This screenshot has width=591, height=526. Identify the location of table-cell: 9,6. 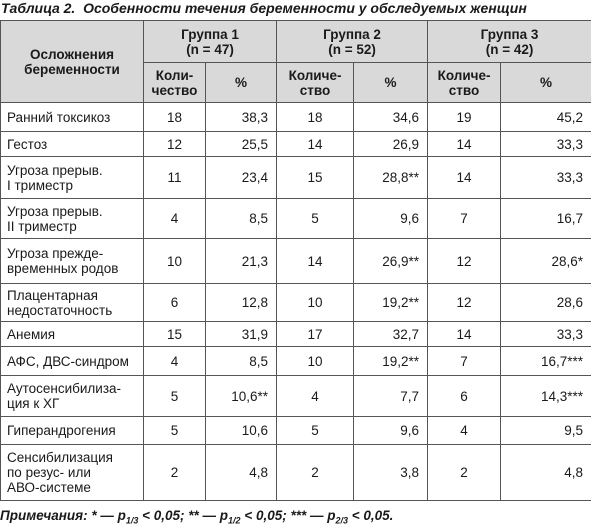
(391, 219).